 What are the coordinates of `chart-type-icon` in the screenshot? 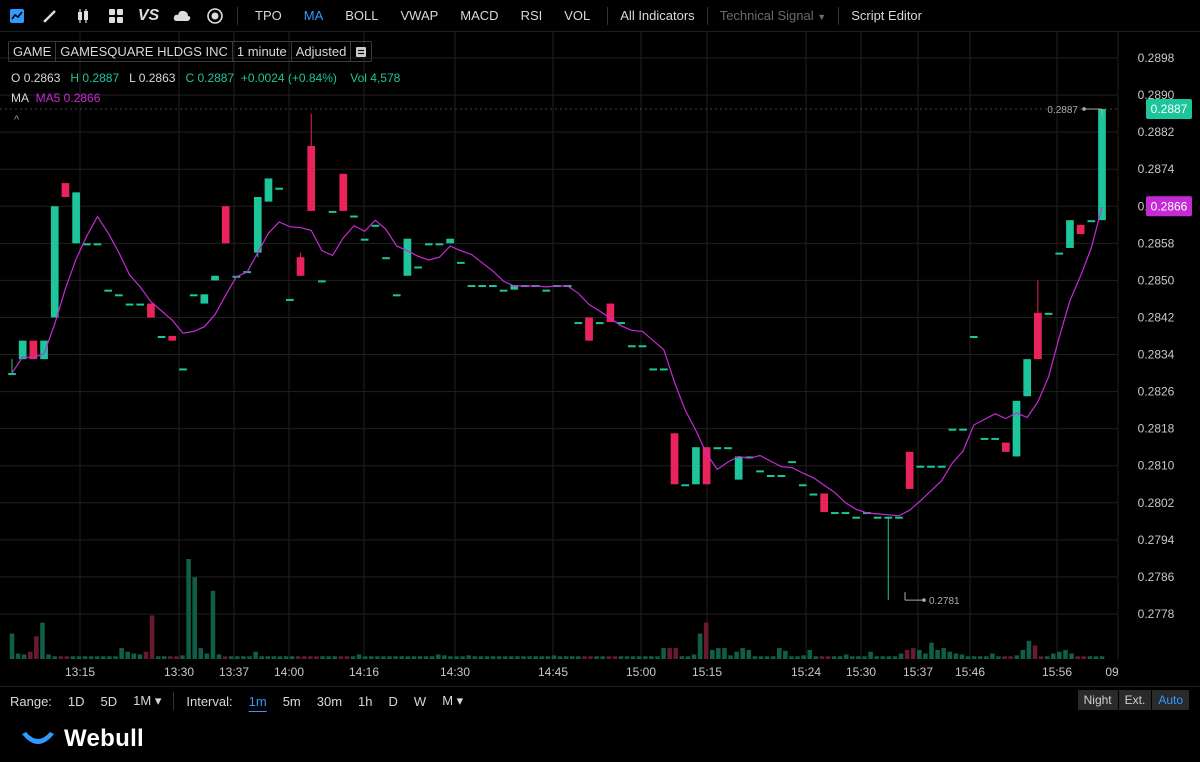 It's located at (16, 15).